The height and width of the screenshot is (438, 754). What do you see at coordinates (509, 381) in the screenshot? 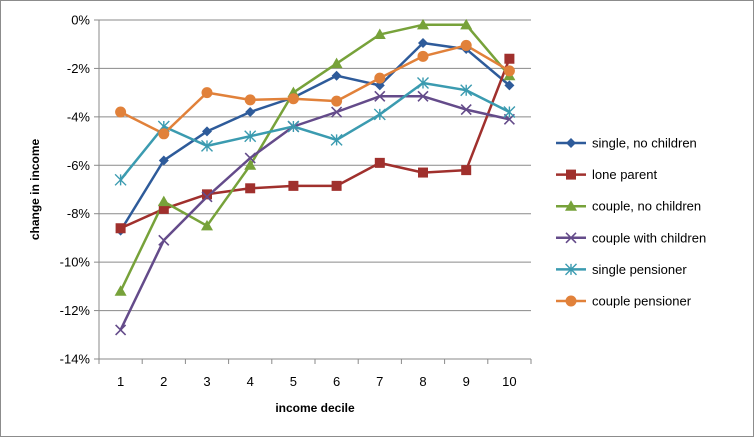
I see `x-tick-label: 10` at bounding box center [509, 381].